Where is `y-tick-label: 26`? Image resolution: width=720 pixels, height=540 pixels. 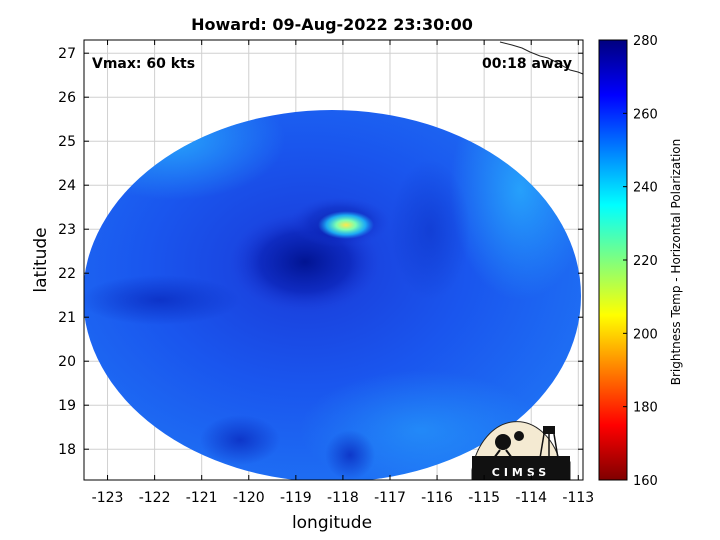 y-tick-label: 26 is located at coordinates (67, 98).